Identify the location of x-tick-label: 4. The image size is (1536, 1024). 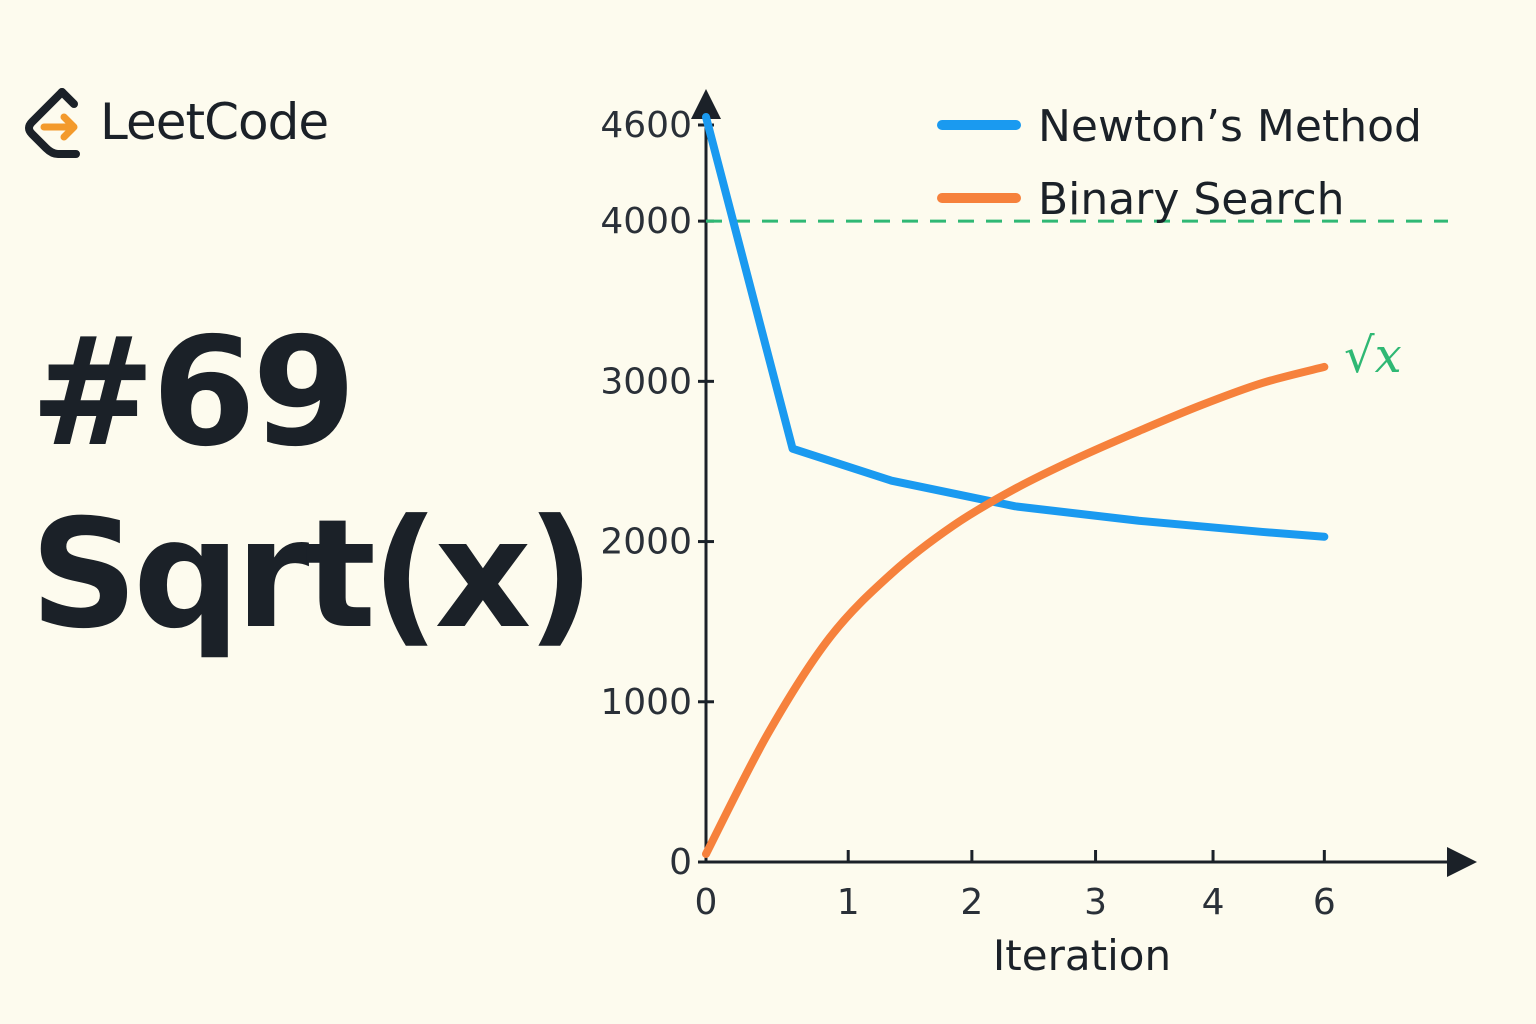
(1213, 902).